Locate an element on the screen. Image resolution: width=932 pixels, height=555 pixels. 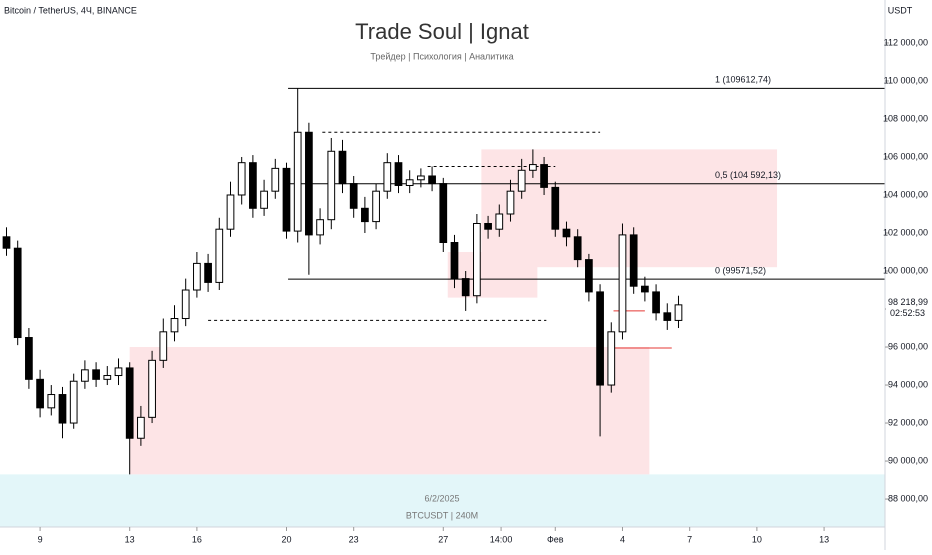
x-tick-label: 16 is located at coordinates (197, 539).